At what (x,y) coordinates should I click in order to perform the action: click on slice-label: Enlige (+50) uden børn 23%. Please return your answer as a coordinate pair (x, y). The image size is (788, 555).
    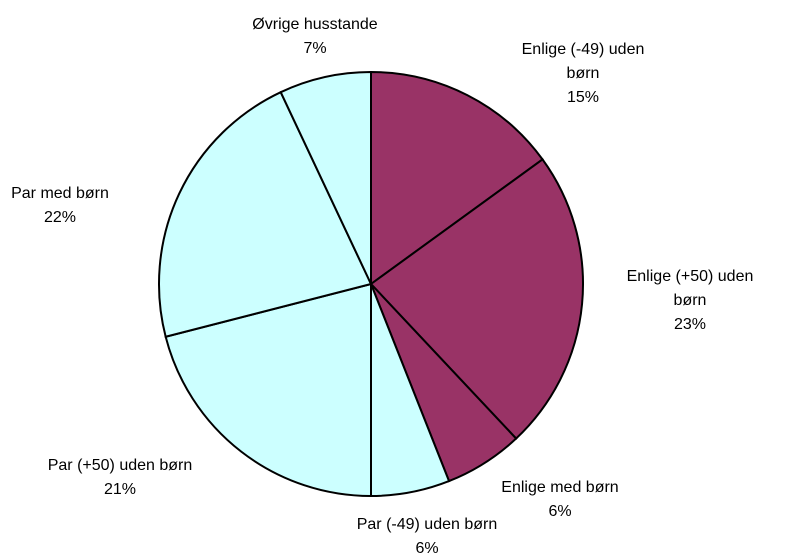
    Looking at the image, I should click on (690, 301).